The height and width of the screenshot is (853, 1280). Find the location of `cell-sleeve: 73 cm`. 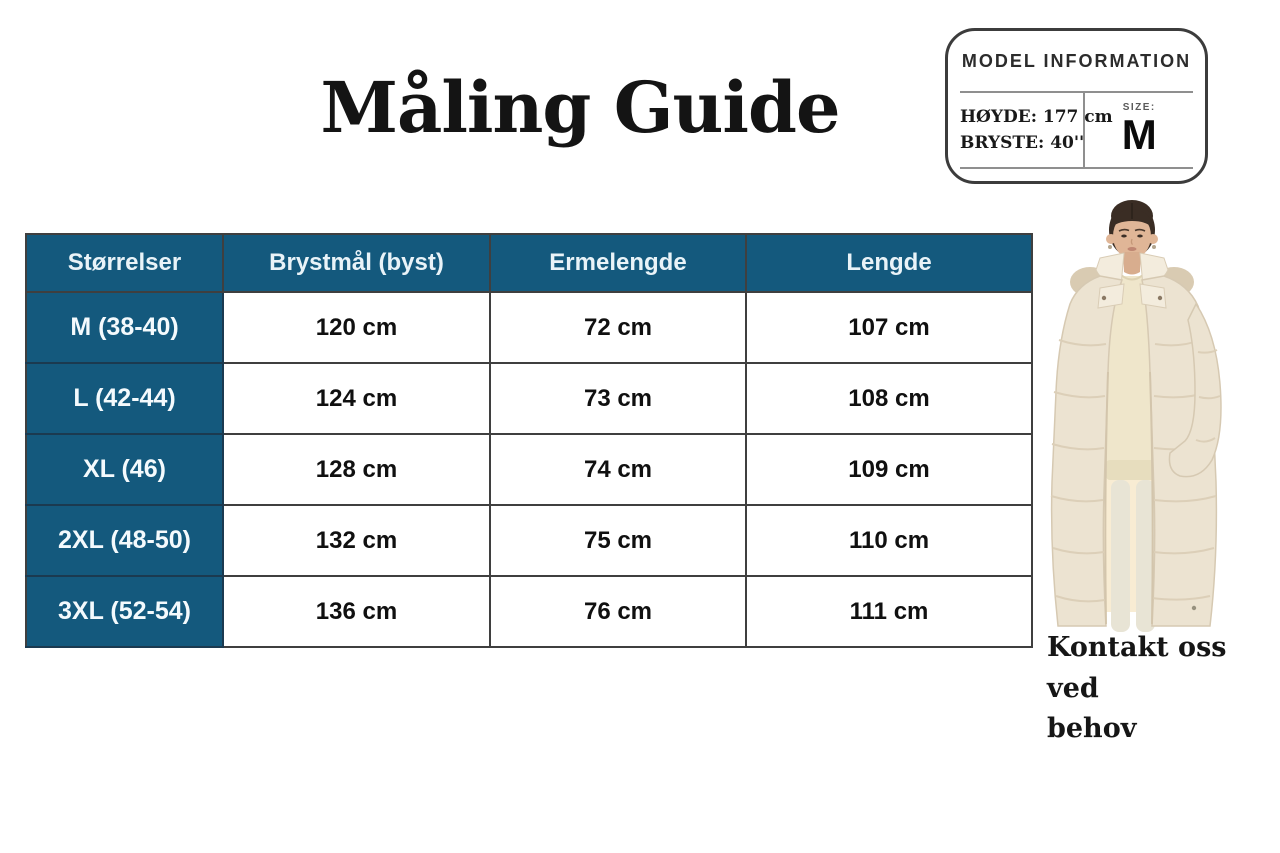

cell-sleeve: 73 cm is located at coordinates (618, 398).